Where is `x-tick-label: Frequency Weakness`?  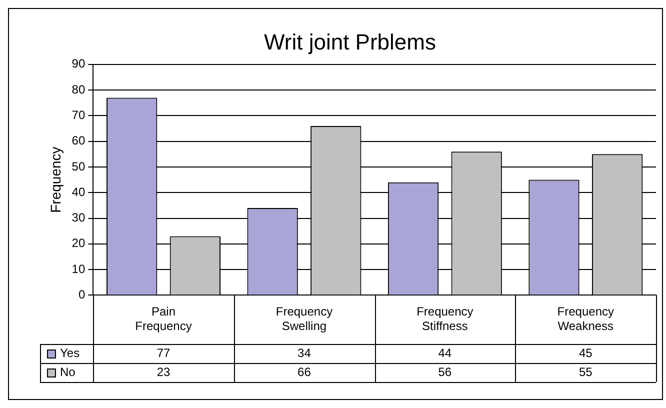
x-tick-label: Frequency Weakness is located at coordinates (585, 319).